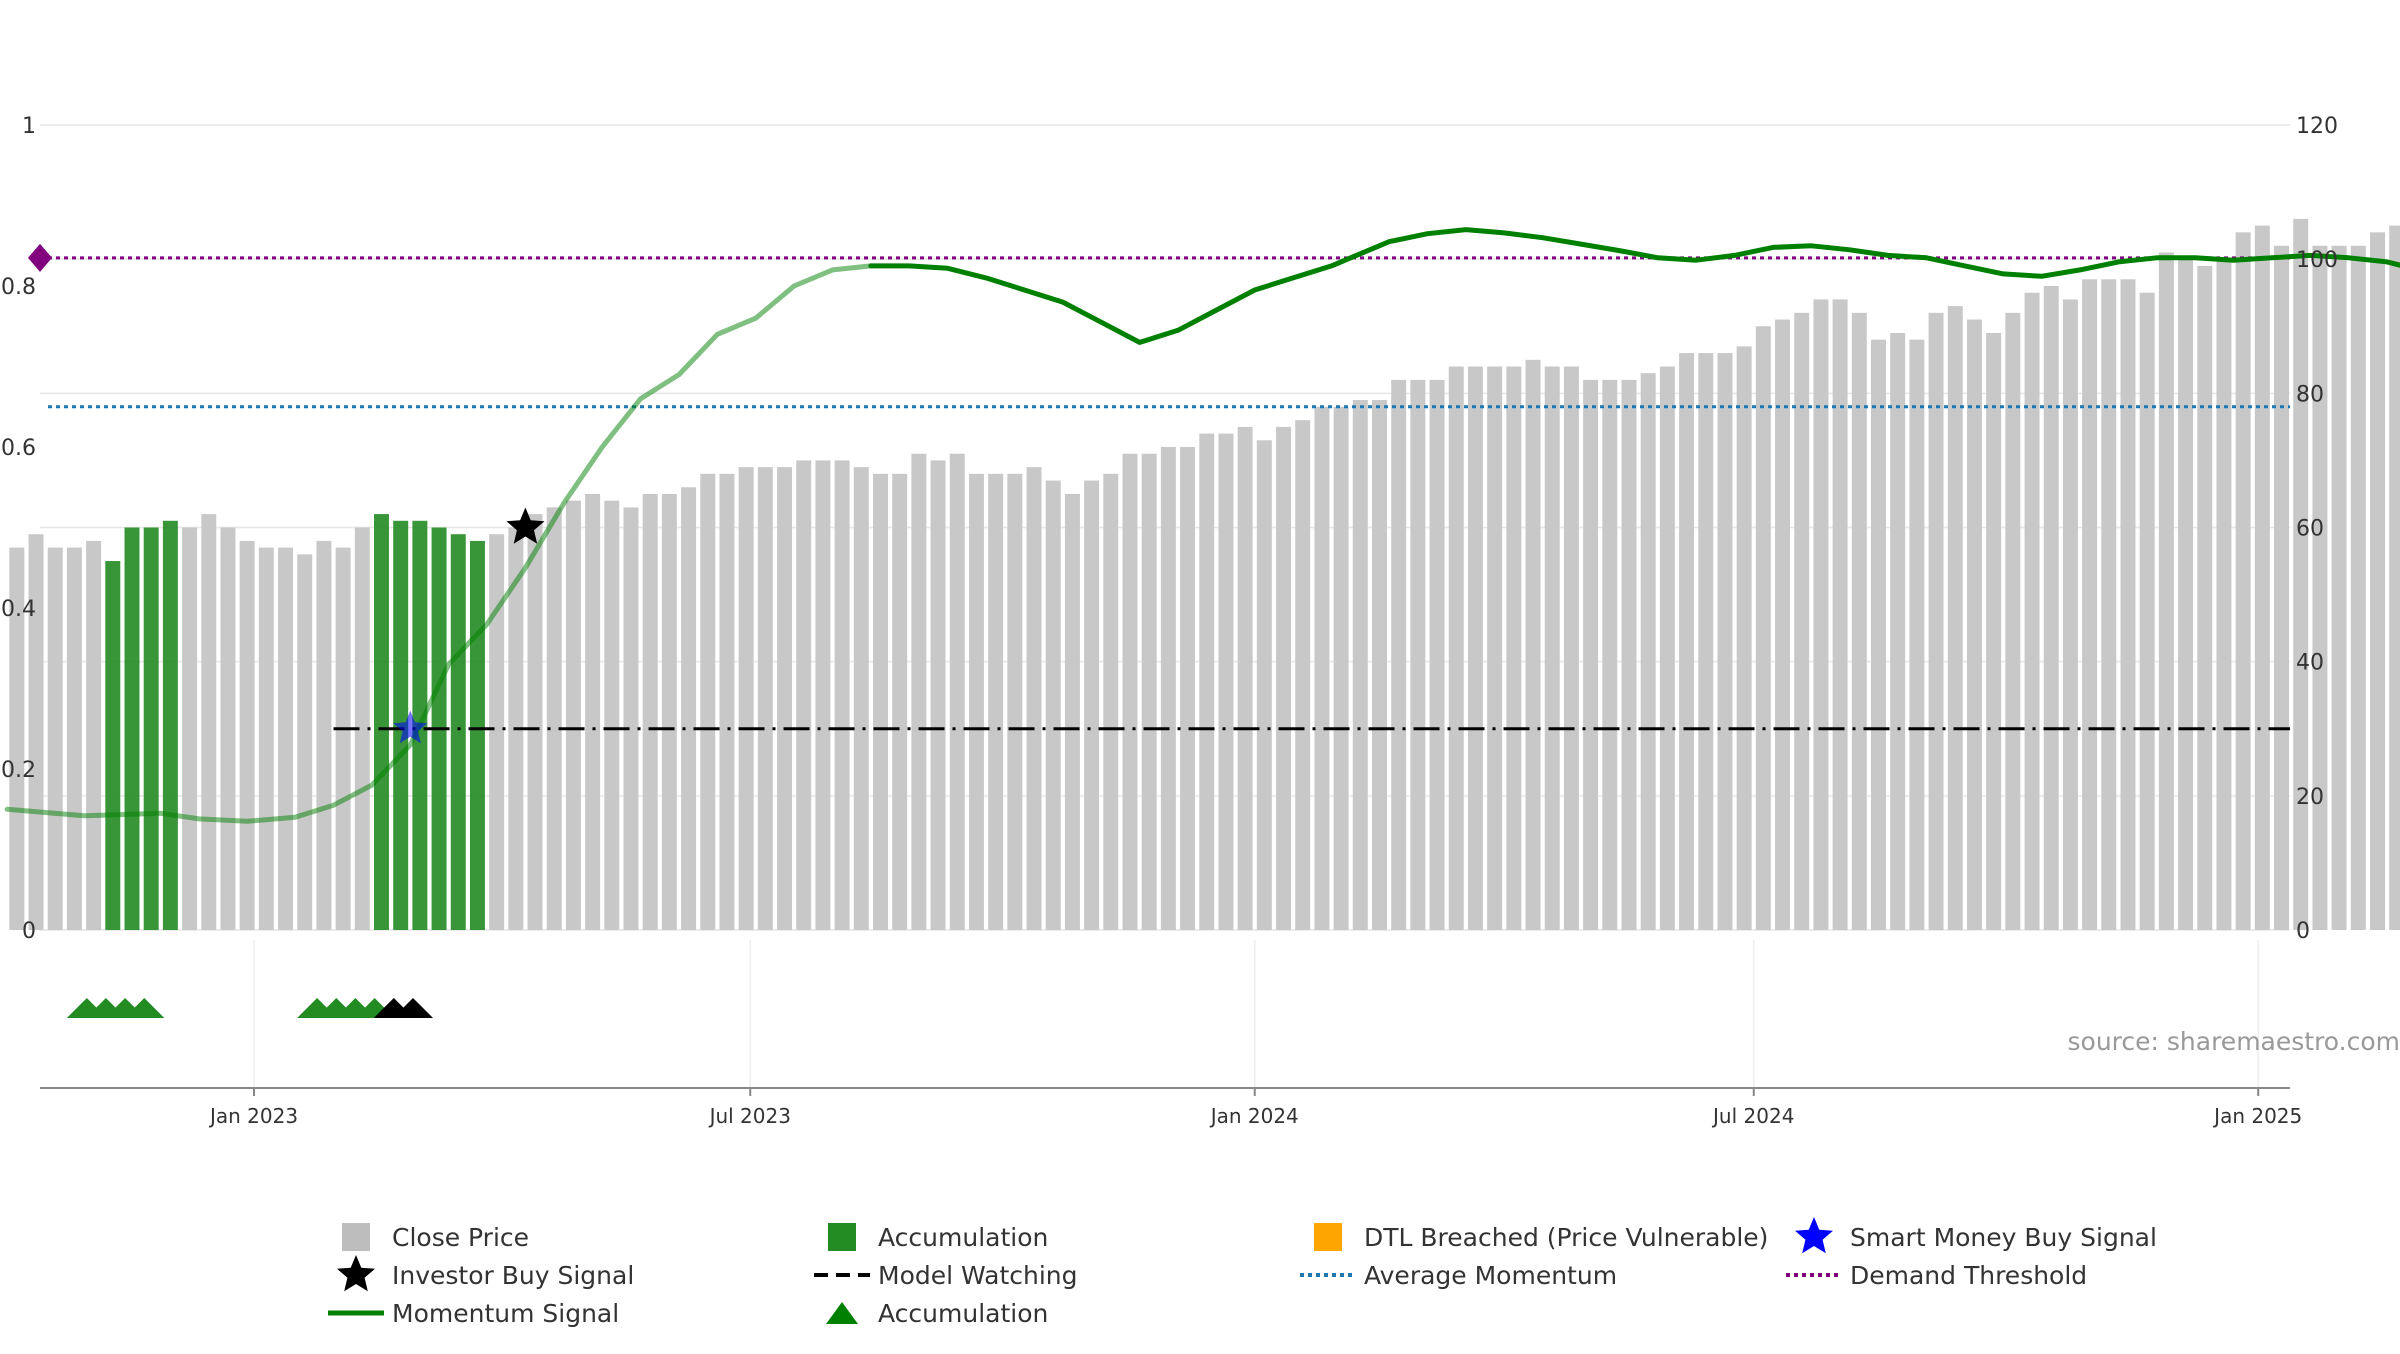 This screenshot has height=1354, width=2400. I want to click on legend-label: Demand Threshold, so click(1968, 1275).